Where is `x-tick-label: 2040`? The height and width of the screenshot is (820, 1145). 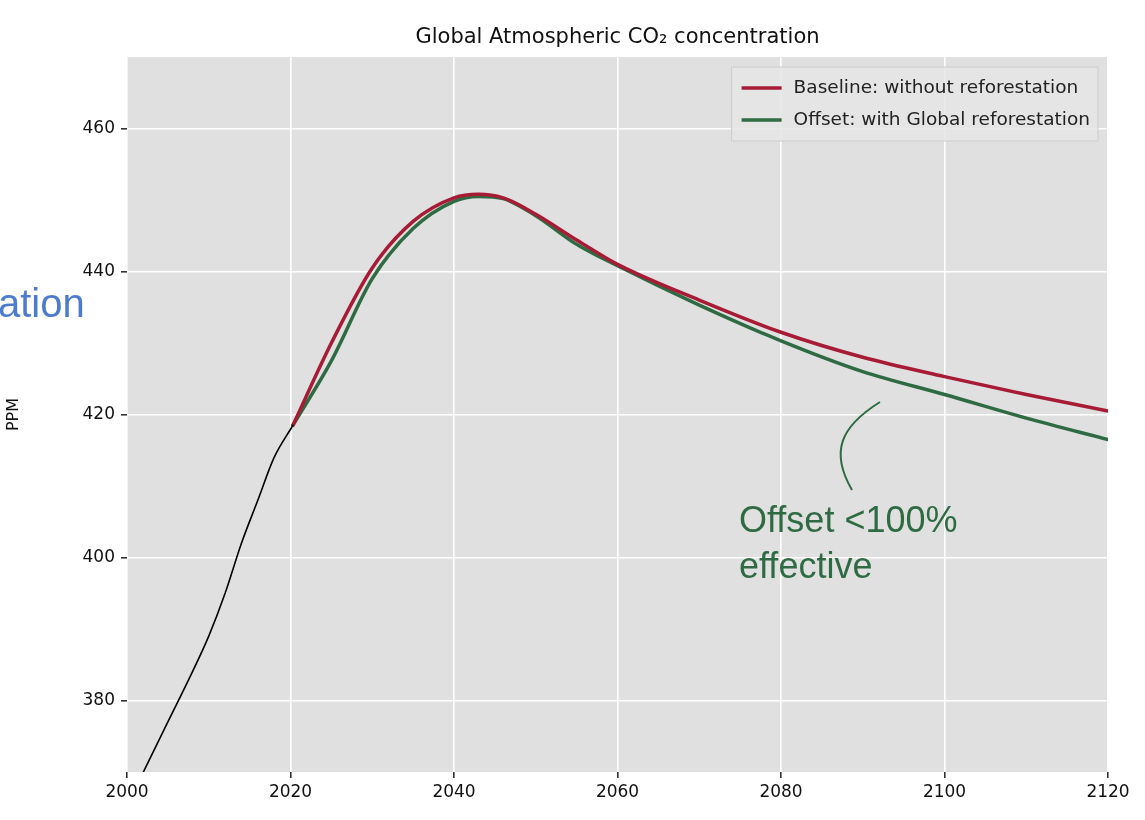
x-tick-label: 2040 is located at coordinates (454, 790).